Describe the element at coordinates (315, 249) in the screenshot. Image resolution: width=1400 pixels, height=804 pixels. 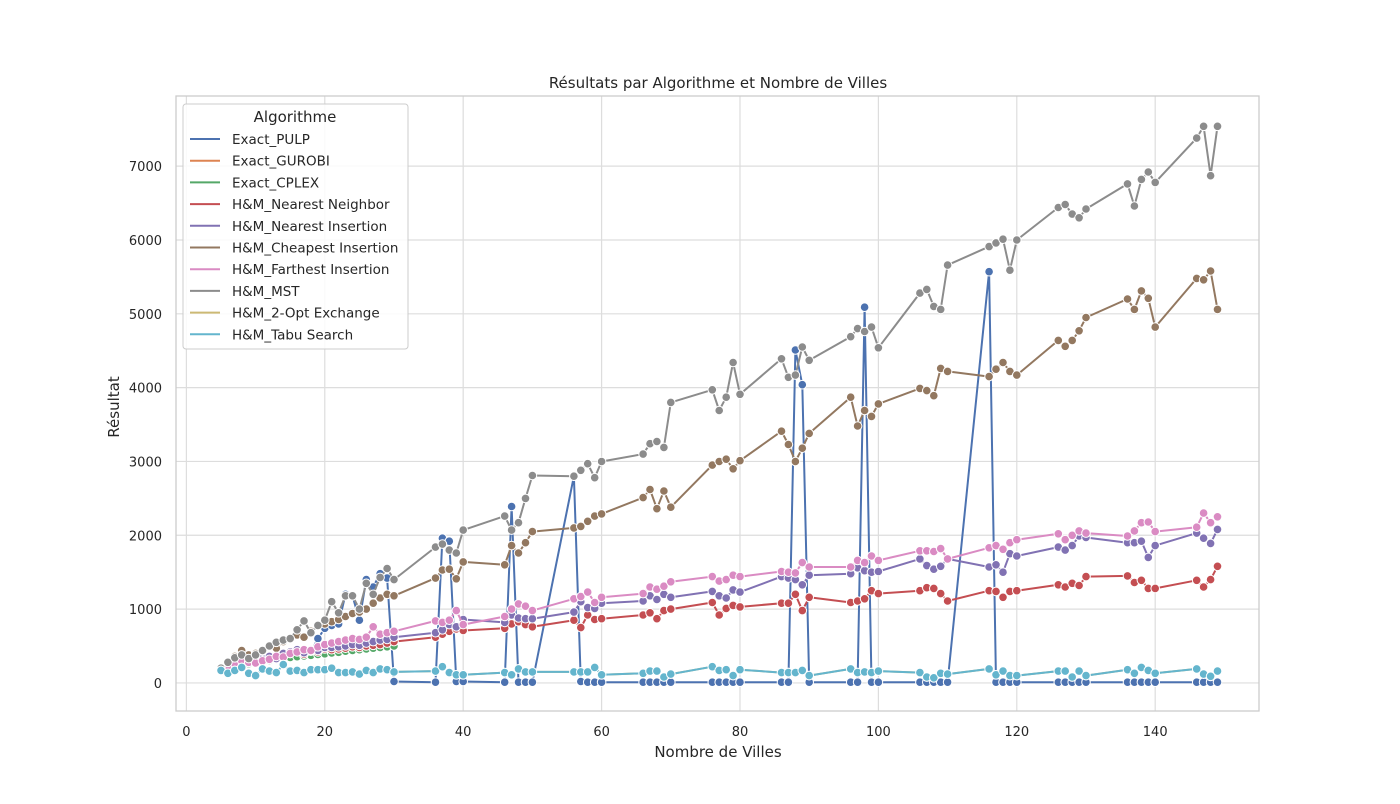
I see `legend-label: H&M_Cheapest Insertion` at that location.